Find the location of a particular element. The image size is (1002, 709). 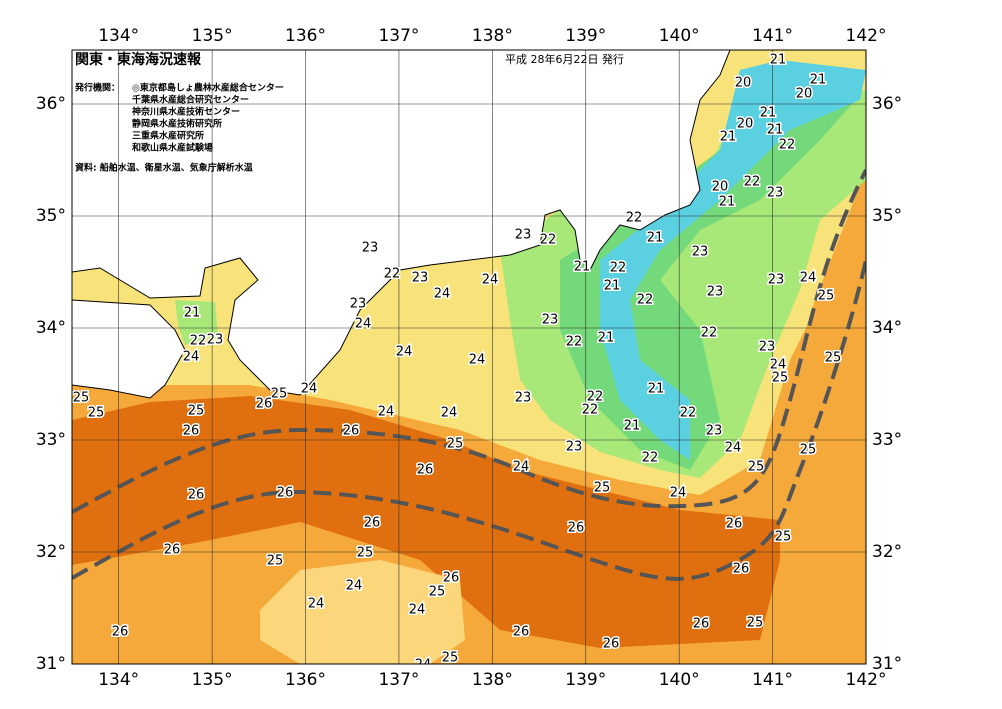

issue-date: 平成 28年6月22日 発行 is located at coordinates (564, 59).